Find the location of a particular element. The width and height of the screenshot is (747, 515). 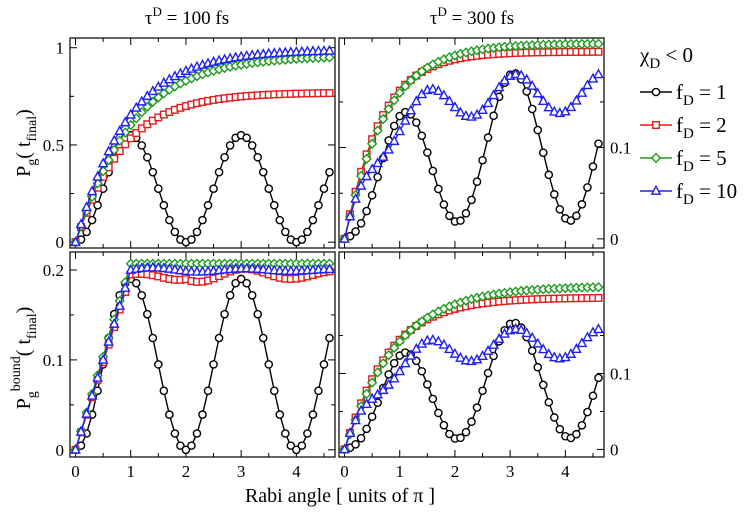

y-tick-label: 0.5 is located at coordinates (53, 145).